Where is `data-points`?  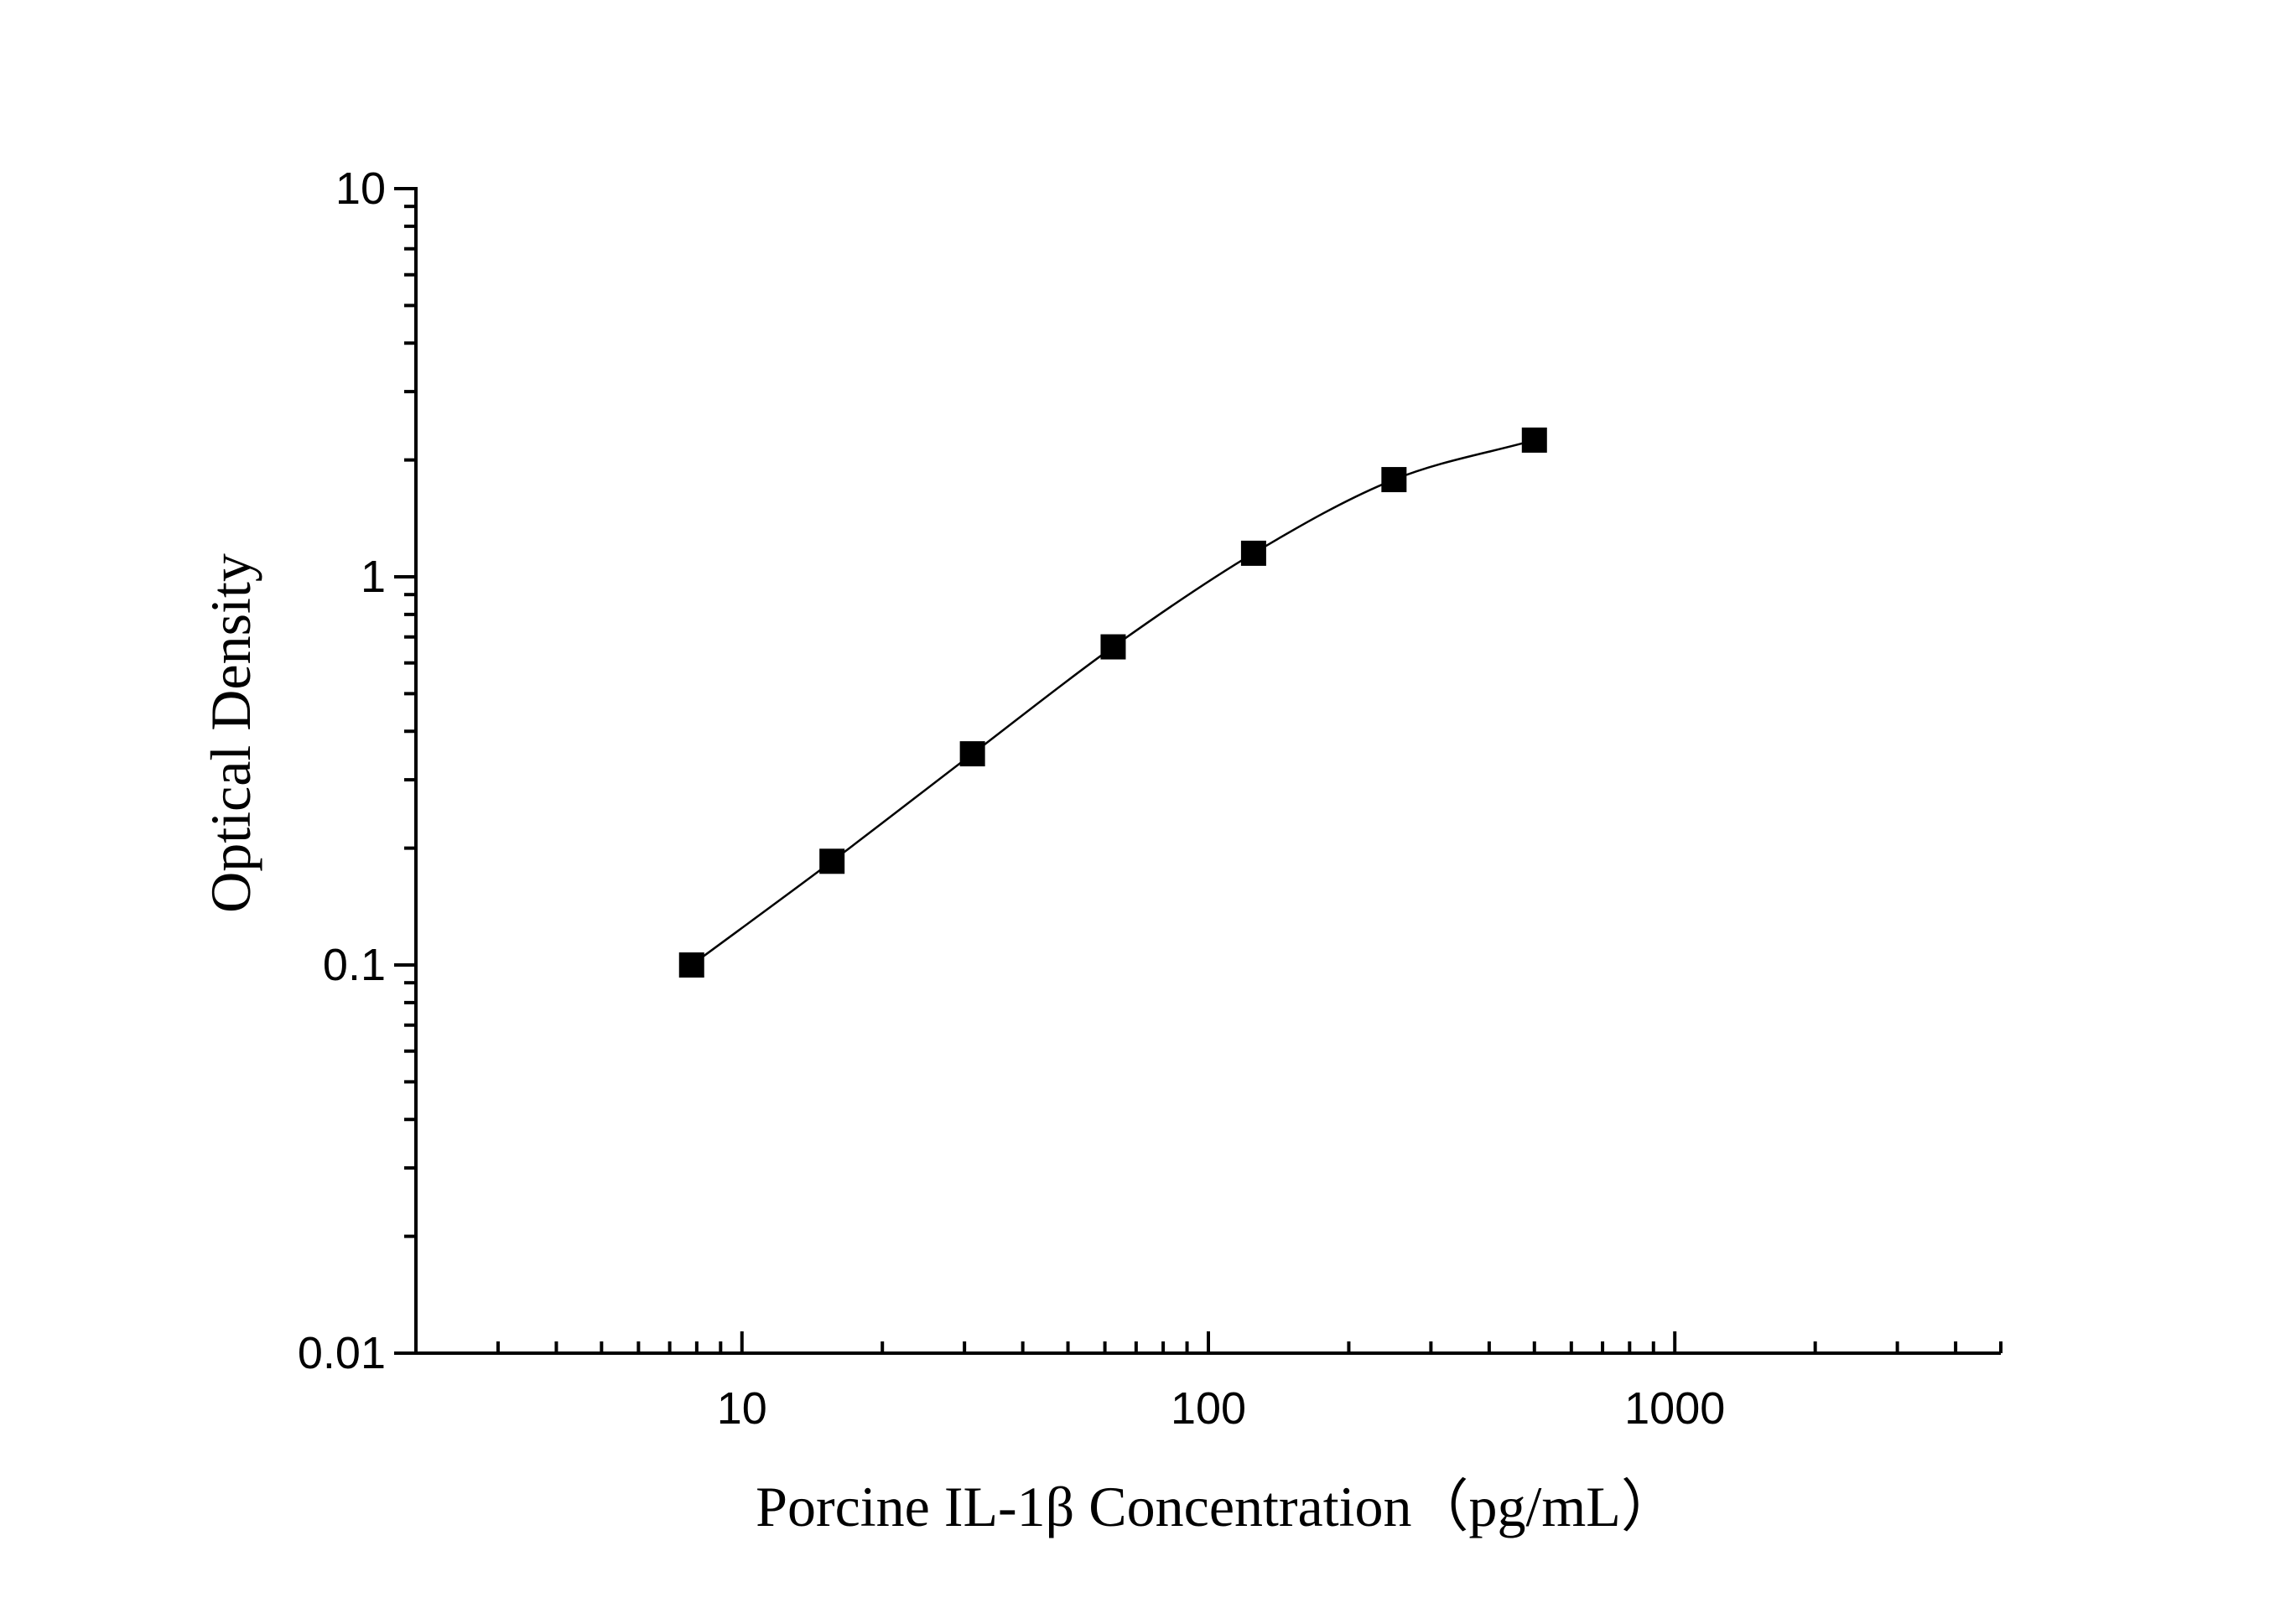
data-points is located at coordinates (1112, 702).